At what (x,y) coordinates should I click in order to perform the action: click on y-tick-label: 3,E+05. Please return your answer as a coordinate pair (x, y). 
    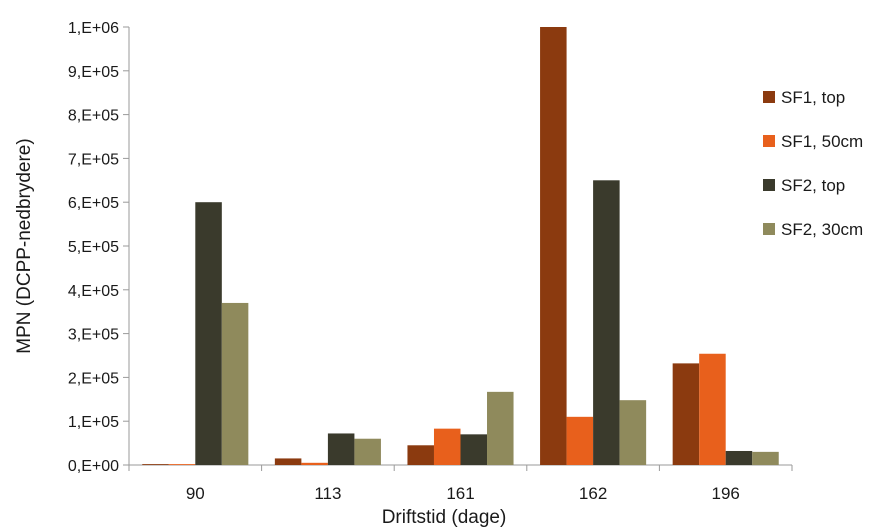
    Looking at the image, I should click on (93, 335).